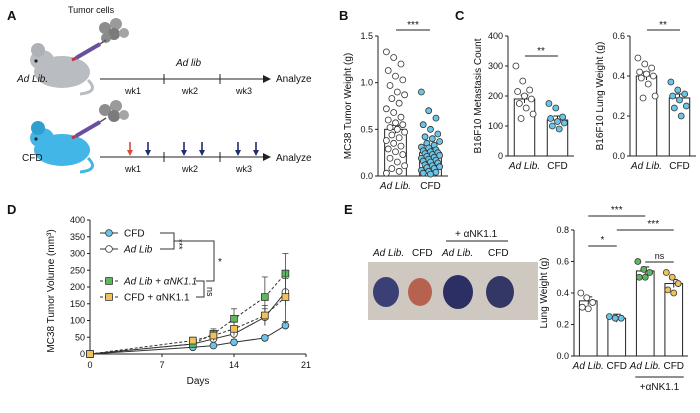 The height and width of the screenshot is (413, 700). I want to click on y-axis-label: MC38 Tumor Weight (g), so click(348, 106).